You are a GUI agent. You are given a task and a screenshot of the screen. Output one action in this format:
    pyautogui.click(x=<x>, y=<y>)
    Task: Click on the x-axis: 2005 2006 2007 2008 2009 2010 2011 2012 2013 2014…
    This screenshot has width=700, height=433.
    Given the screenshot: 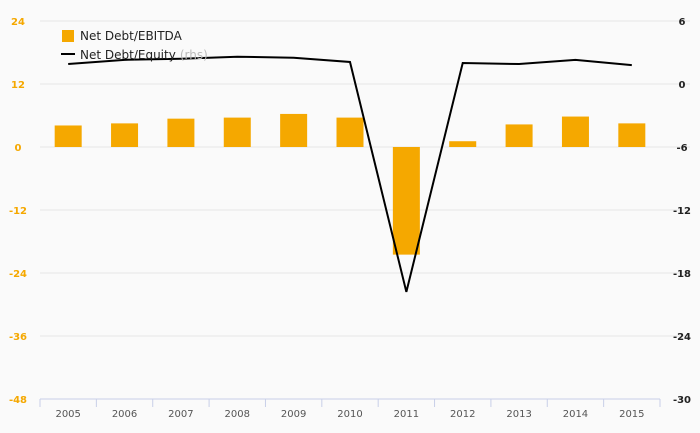 What is the action you would take?
    pyautogui.click(x=350, y=409)
    